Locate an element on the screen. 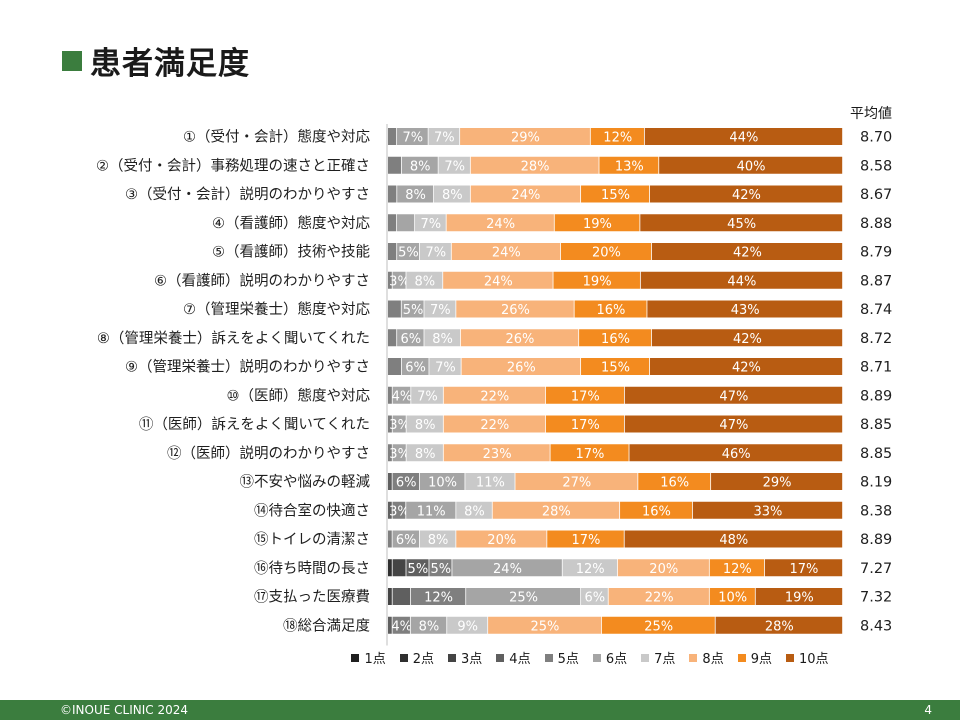 This screenshot has width=960, height=720. segment-data-label: 6% is located at coordinates (595, 598).